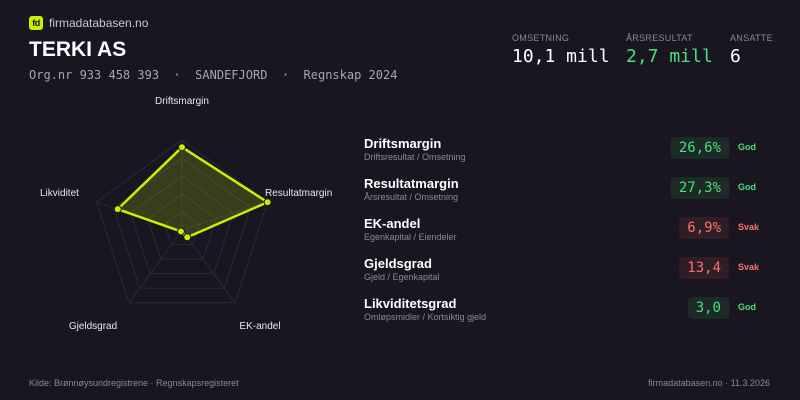 This screenshot has width=800, height=400. Describe the element at coordinates (669, 56) in the screenshot. I see `kpi-value: 2,7 mill` at that location.